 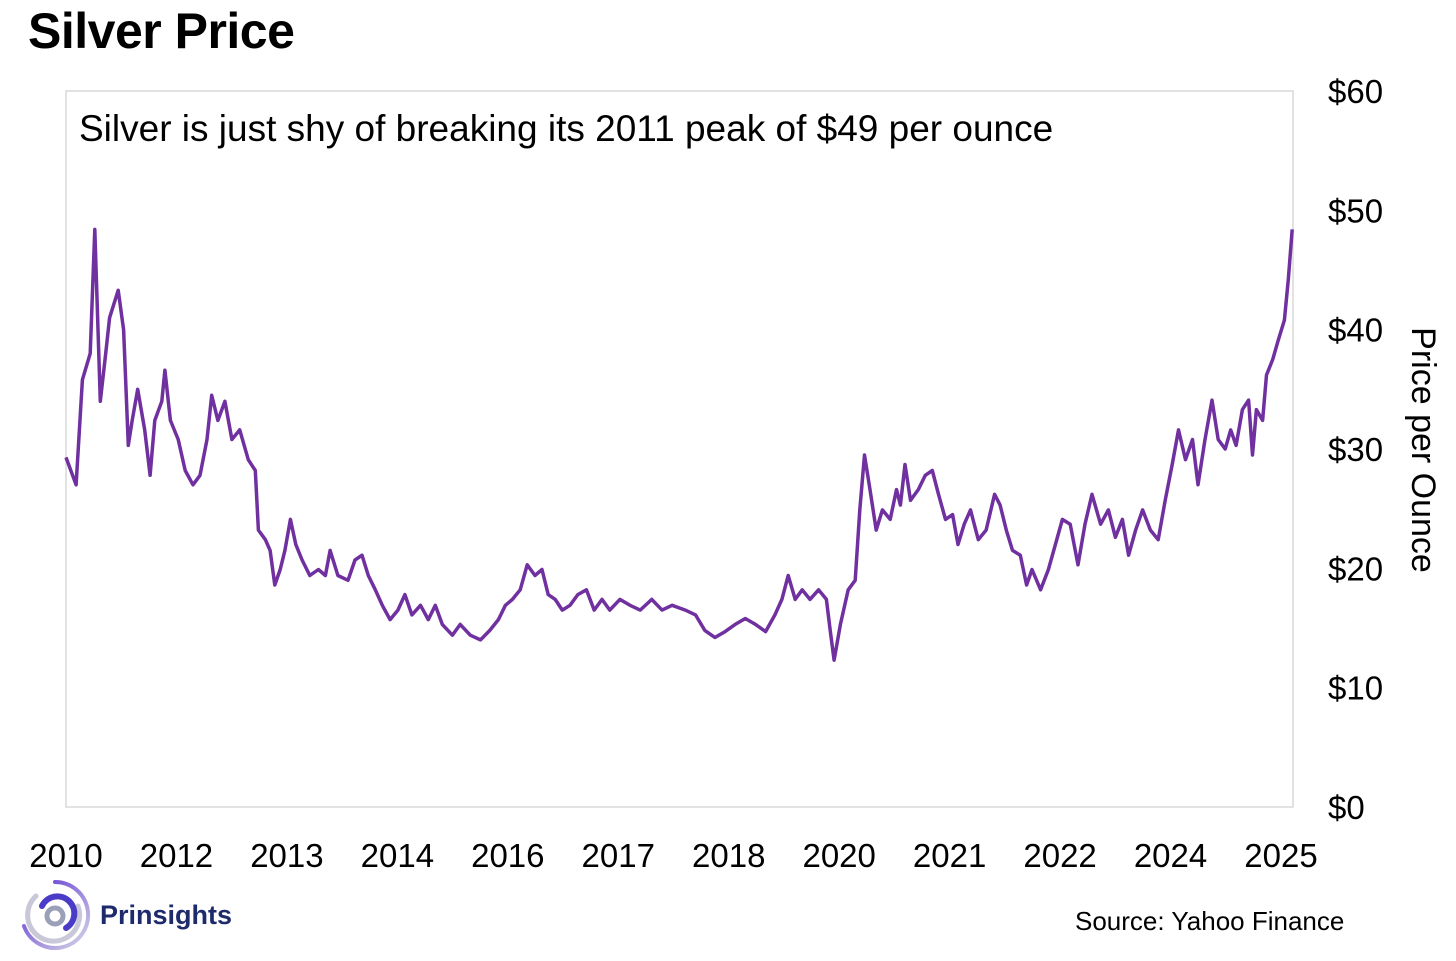 I want to click on x-tick-label: 2013, so click(x=286, y=855).